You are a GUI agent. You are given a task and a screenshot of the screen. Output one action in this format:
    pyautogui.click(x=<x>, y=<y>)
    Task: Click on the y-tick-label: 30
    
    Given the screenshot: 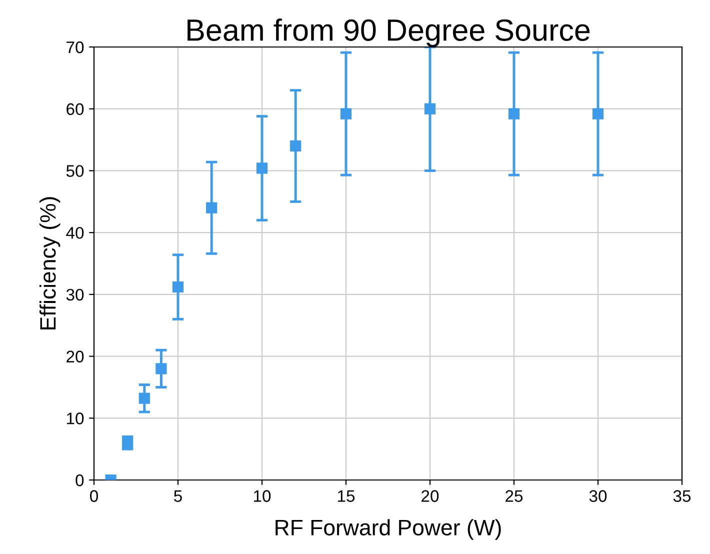 What is the action you would take?
    pyautogui.click(x=75, y=294)
    